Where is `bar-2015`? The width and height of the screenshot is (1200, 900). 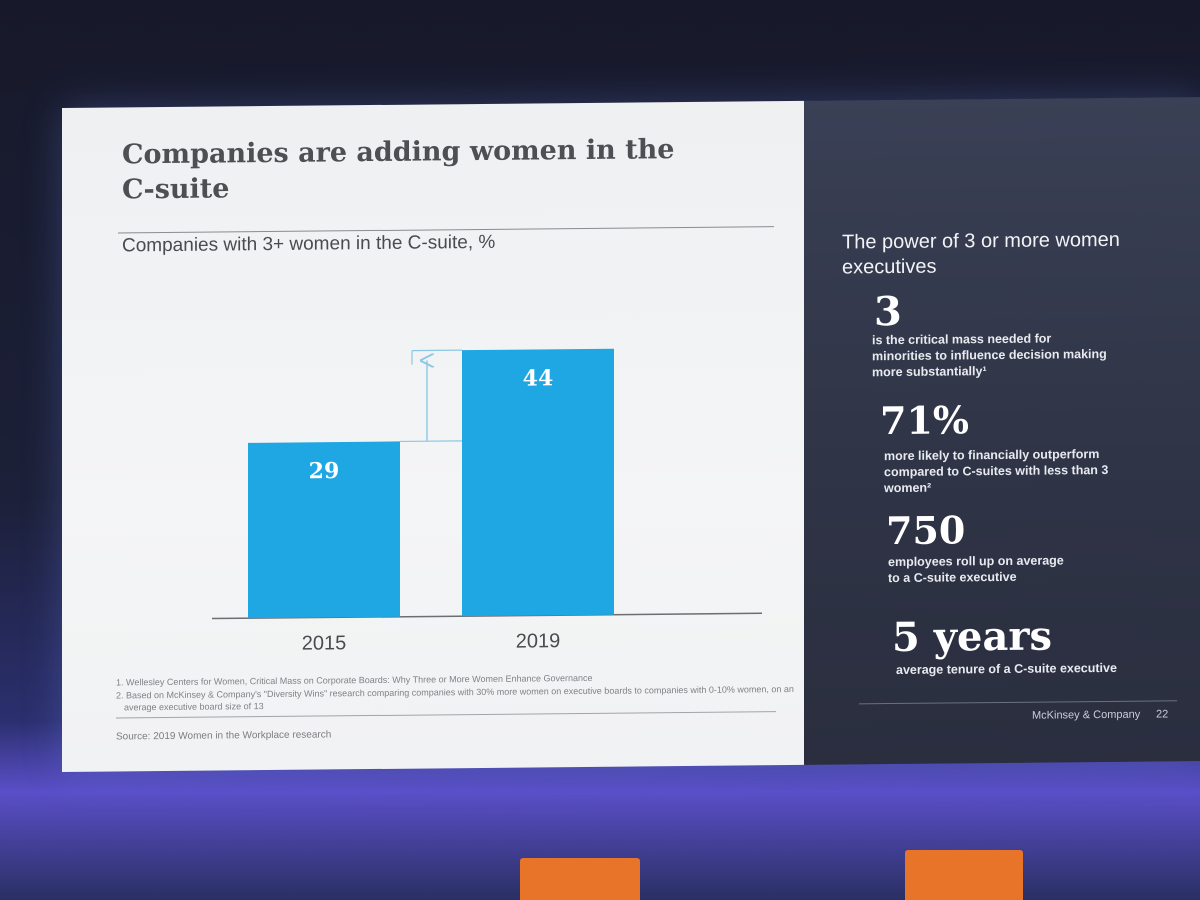
bar-2015 is located at coordinates (324, 530).